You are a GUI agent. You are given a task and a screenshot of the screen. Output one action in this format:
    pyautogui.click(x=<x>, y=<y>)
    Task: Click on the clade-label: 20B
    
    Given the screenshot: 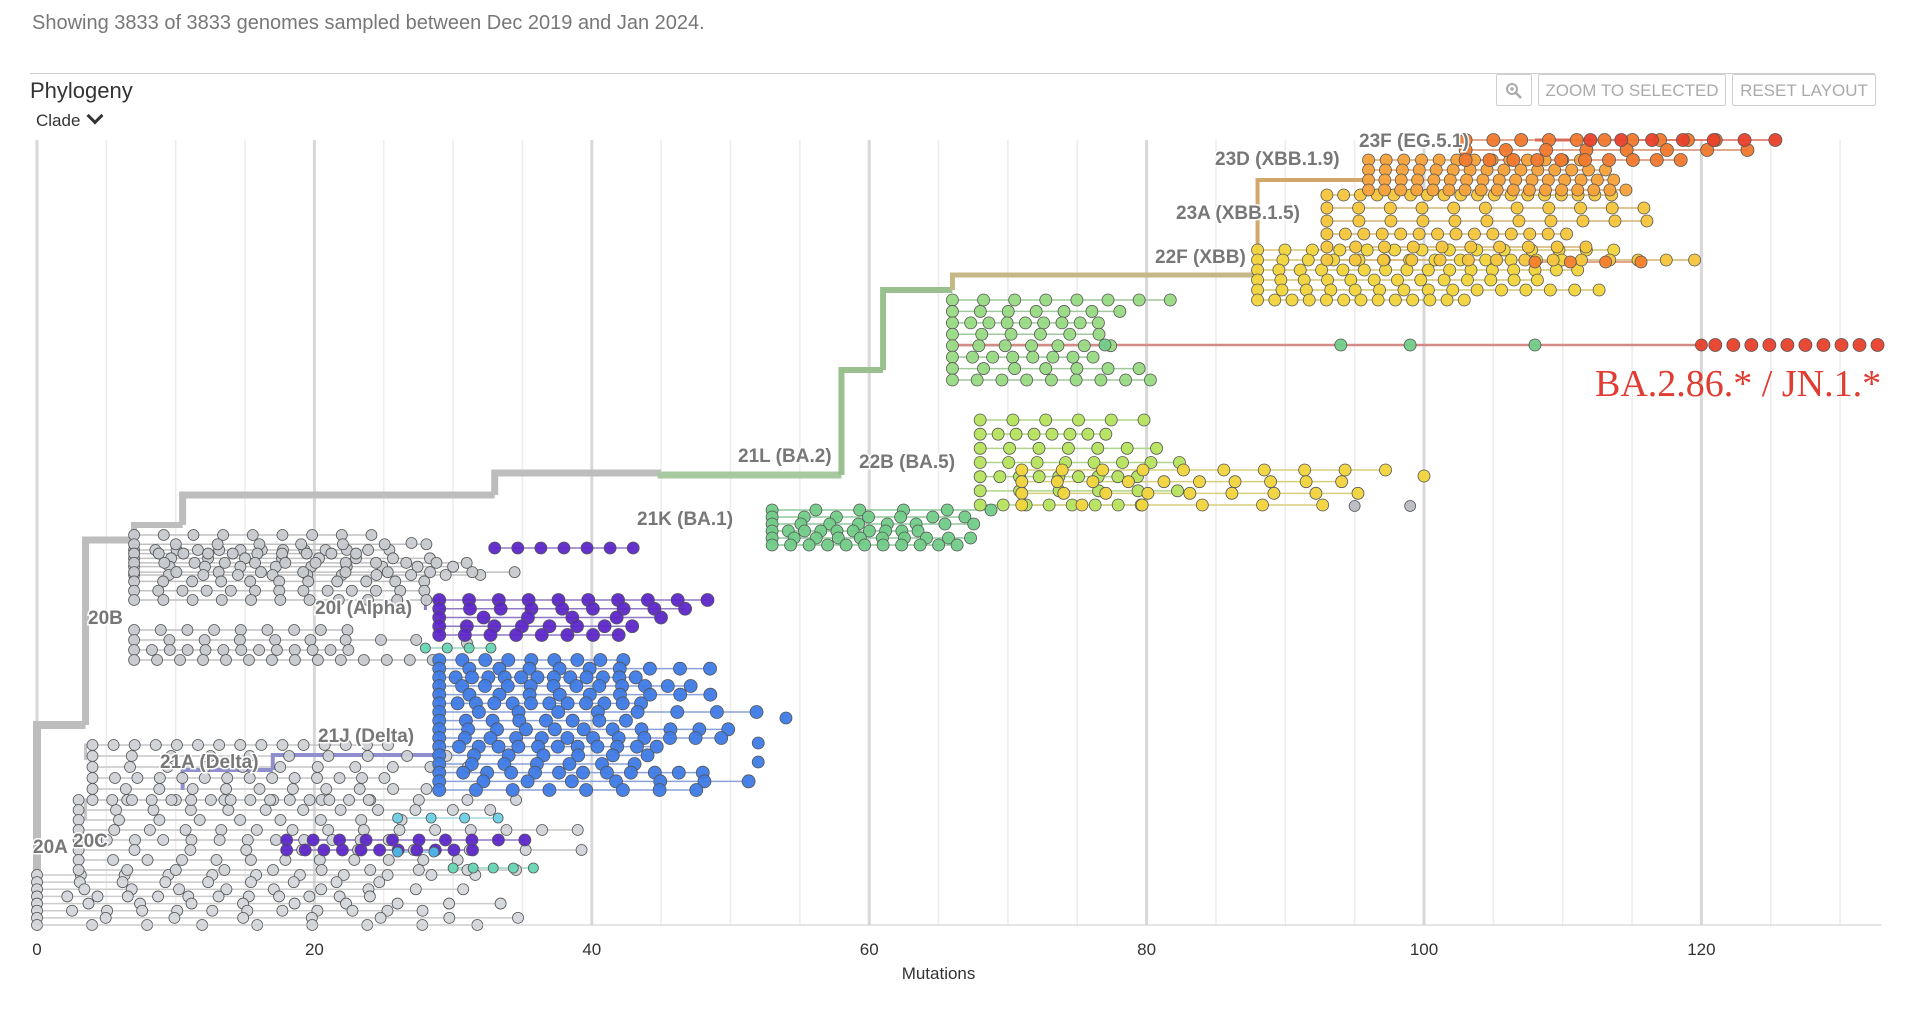 What is the action you would take?
    pyautogui.click(x=105, y=618)
    